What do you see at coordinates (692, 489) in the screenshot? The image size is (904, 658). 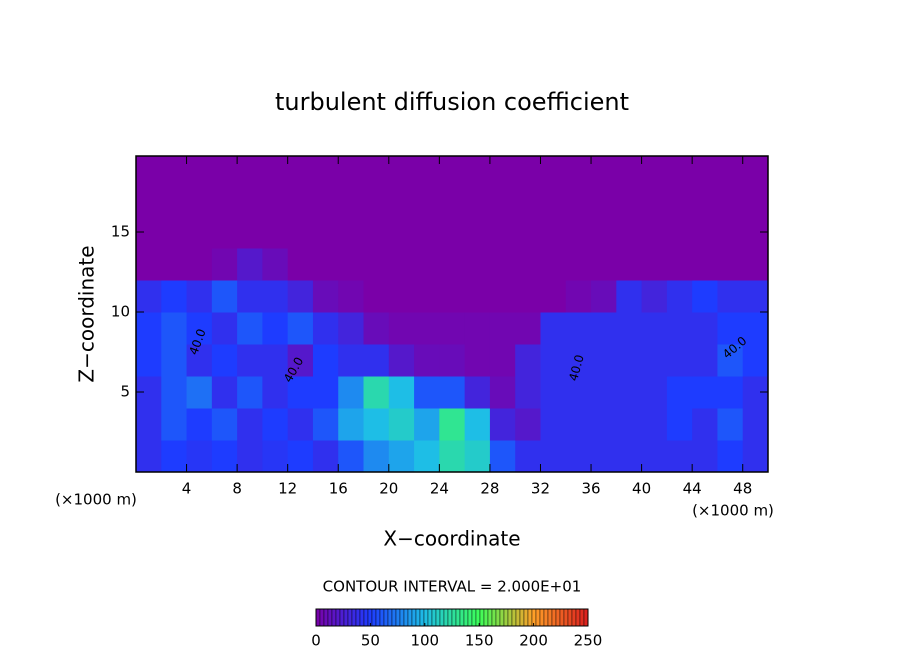 I see `x-tick-label: 44` at bounding box center [692, 489].